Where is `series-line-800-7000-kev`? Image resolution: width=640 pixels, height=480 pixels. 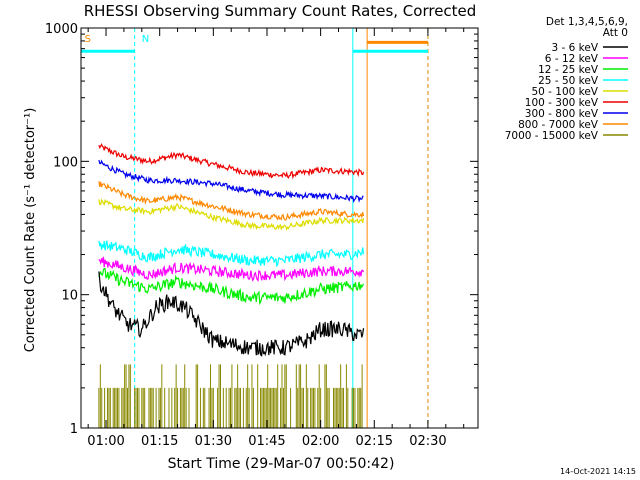
series-line-800-7000-kev is located at coordinates (231, 201).